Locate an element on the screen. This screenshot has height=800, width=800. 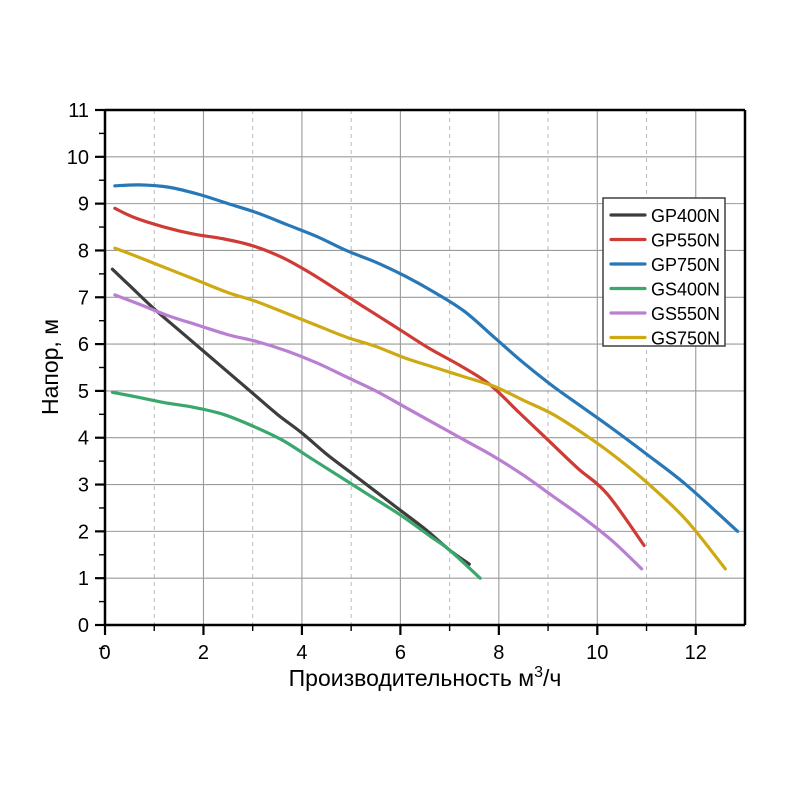
y-tick-label: 7 is located at coordinates (83, 298).